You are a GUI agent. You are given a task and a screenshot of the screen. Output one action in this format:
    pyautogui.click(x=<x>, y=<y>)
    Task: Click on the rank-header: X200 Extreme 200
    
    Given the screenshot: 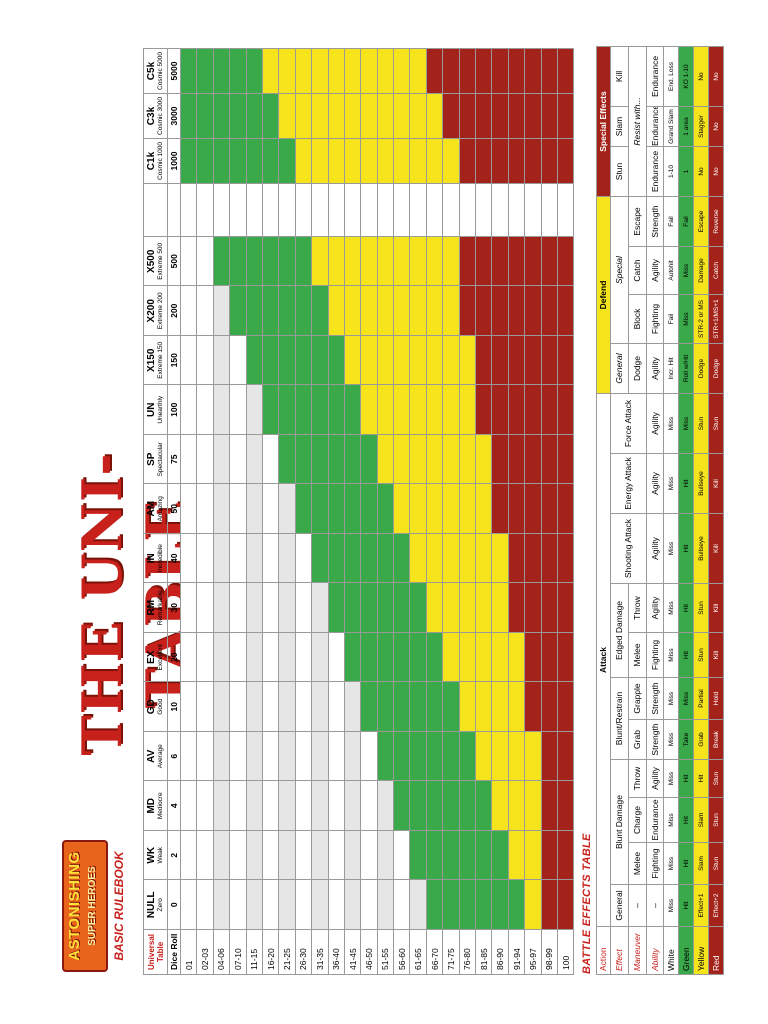 What is the action you would take?
    pyautogui.click(x=155, y=311)
    